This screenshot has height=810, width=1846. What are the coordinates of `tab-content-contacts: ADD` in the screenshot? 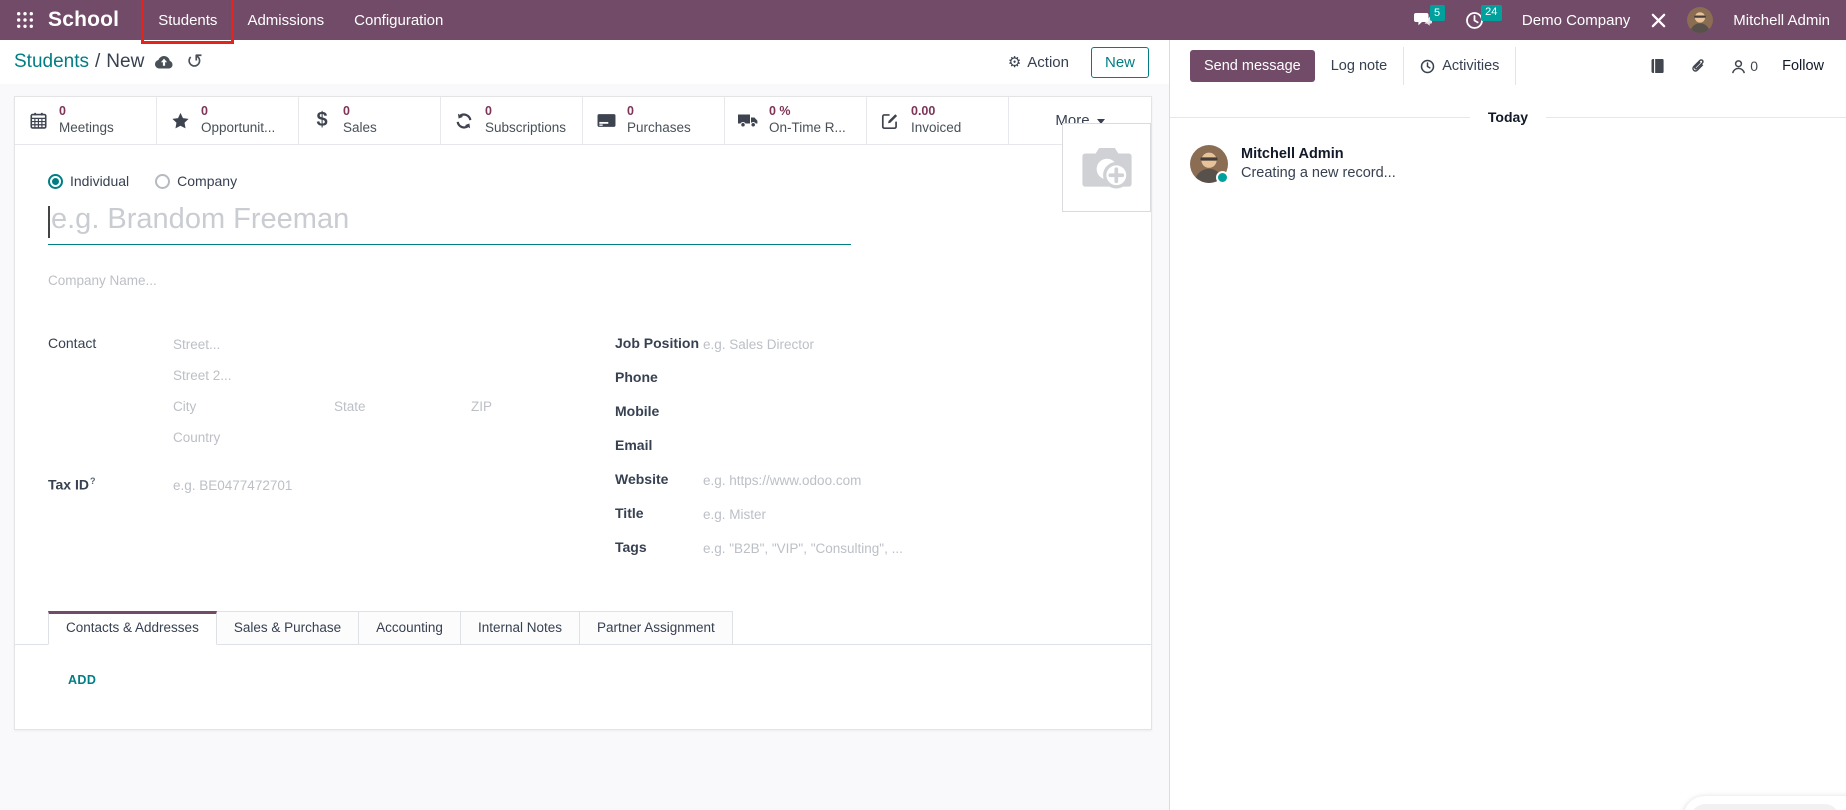 It's located at (583, 687).